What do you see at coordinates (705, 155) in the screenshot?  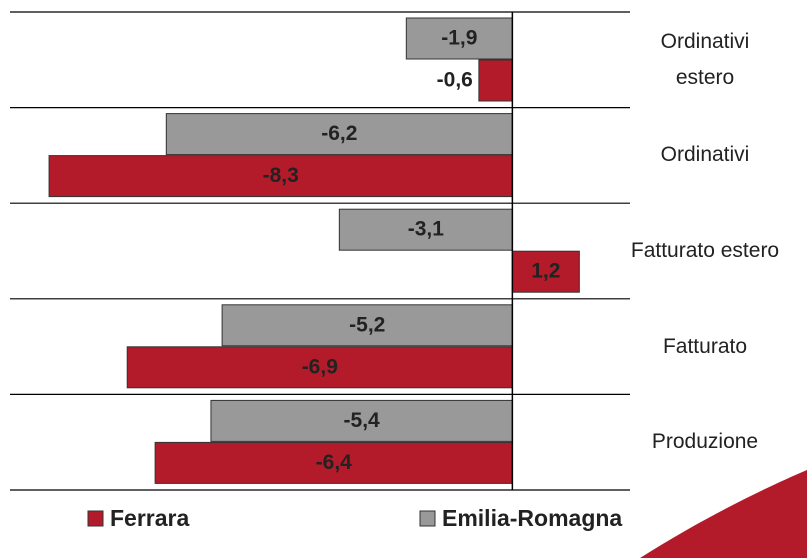 I see `category-label: Ordinativi` at bounding box center [705, 155].